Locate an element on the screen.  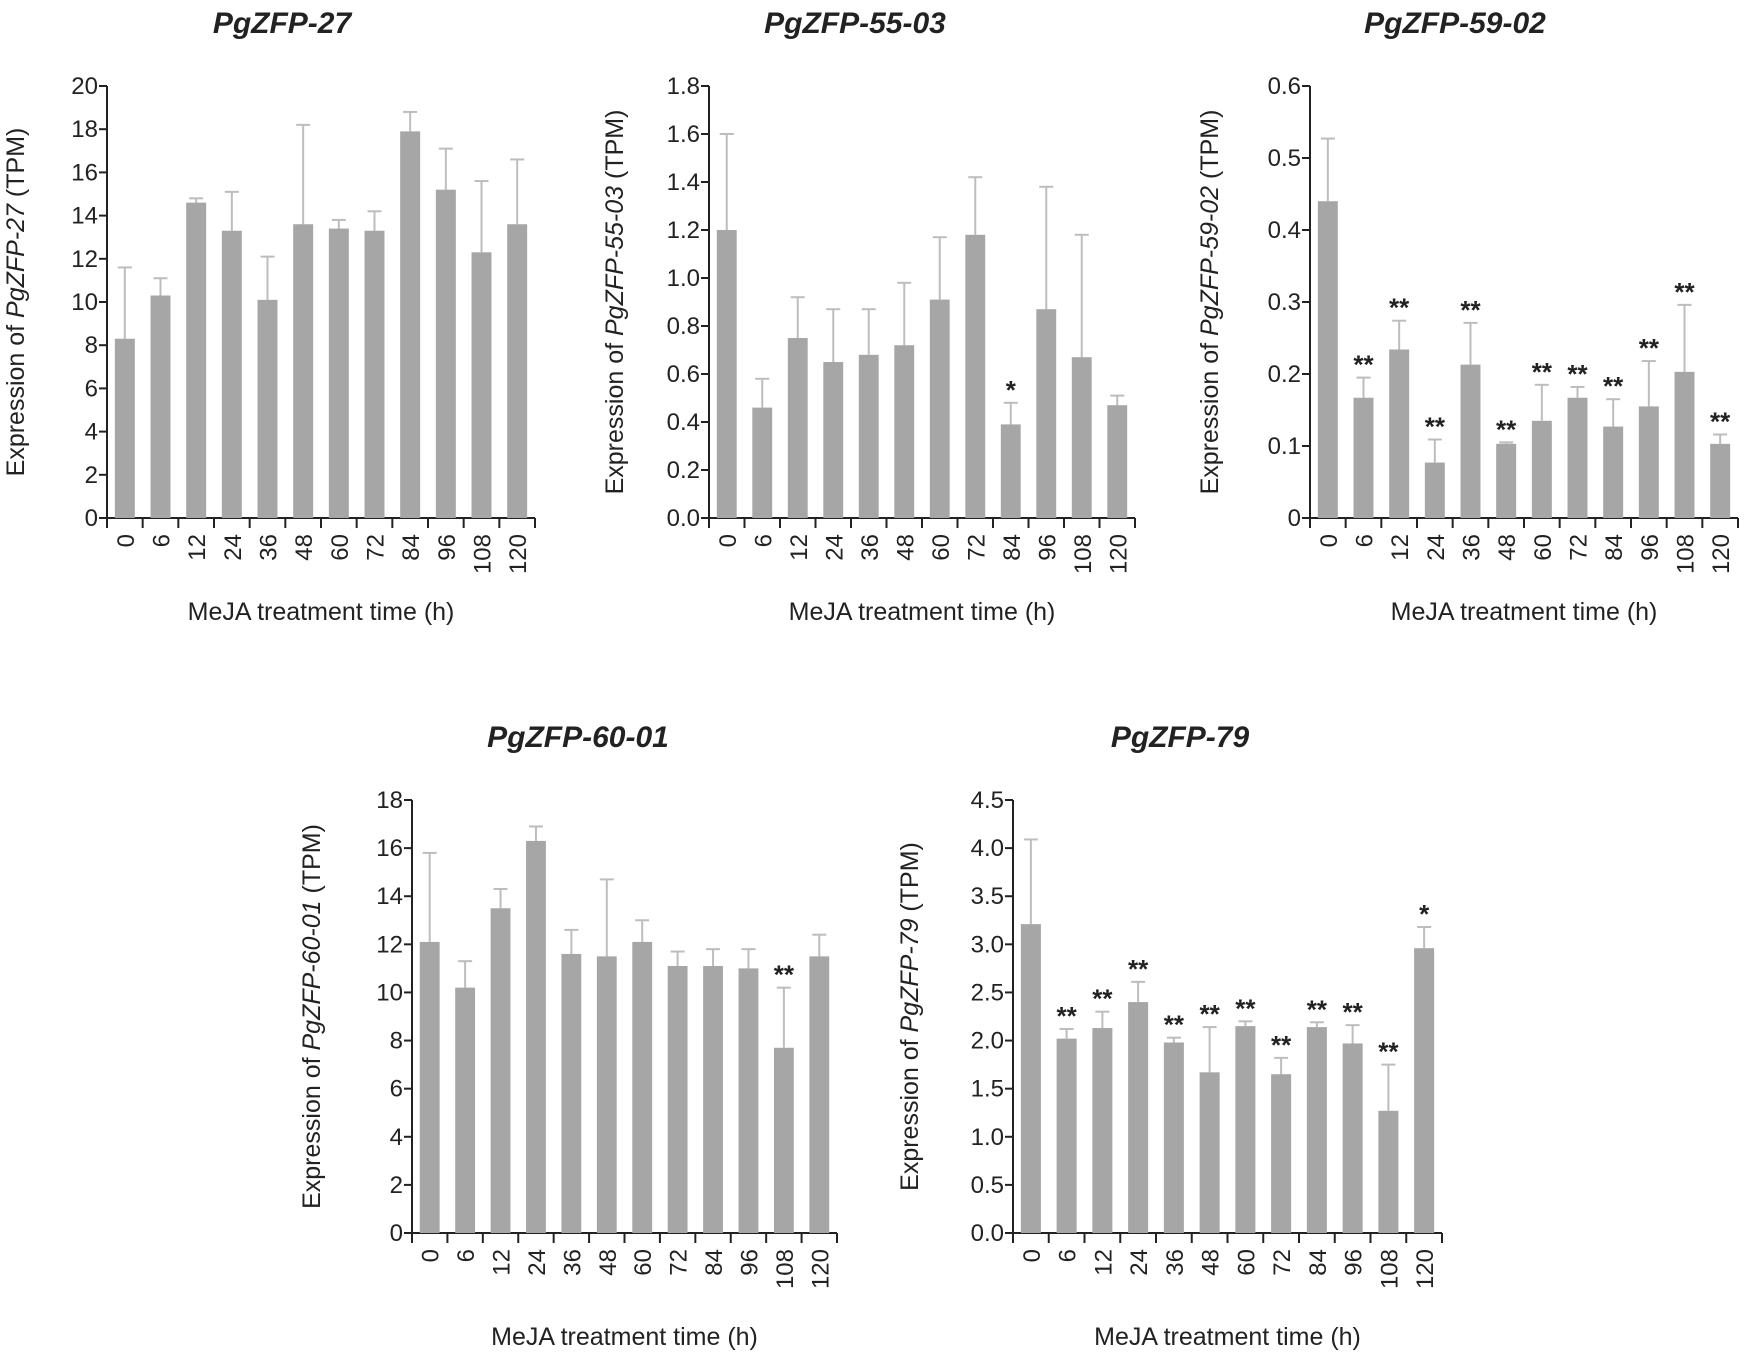
y-tick-label: 0.4 is located at coordinates (1284, 230).